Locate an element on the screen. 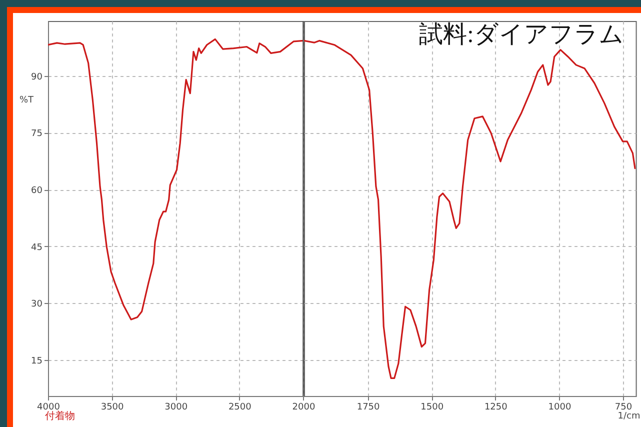  y-axis-title: %T is located at coordinates (26, 101).